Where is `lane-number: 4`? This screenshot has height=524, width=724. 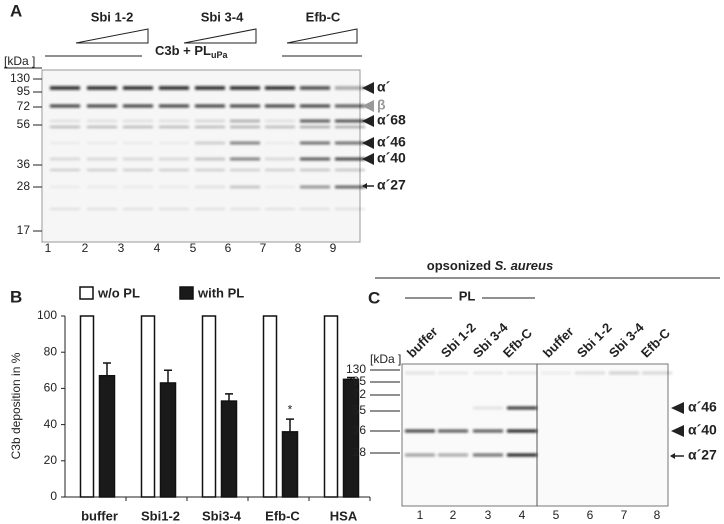 lane-number: 4 is located at coordinates (157, 248).